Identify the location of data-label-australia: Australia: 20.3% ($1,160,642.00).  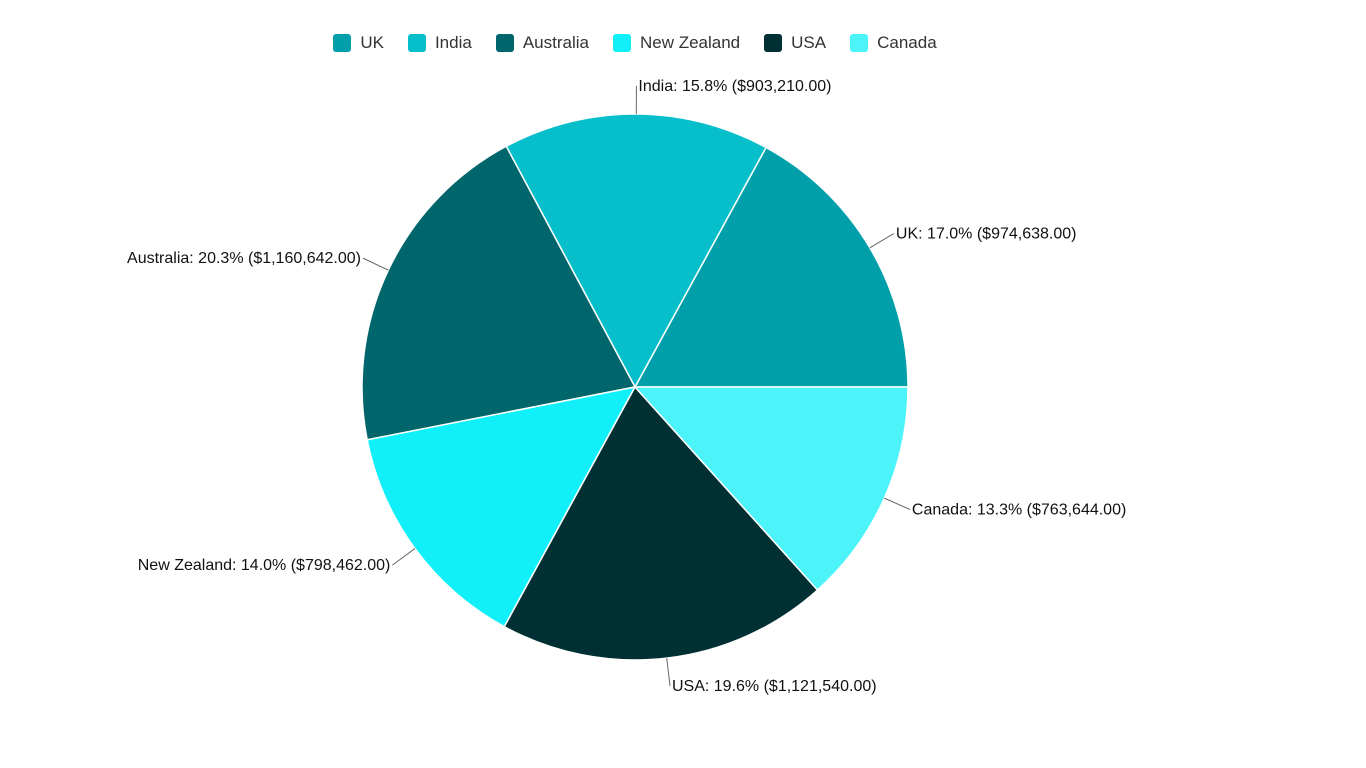
(244, 258).